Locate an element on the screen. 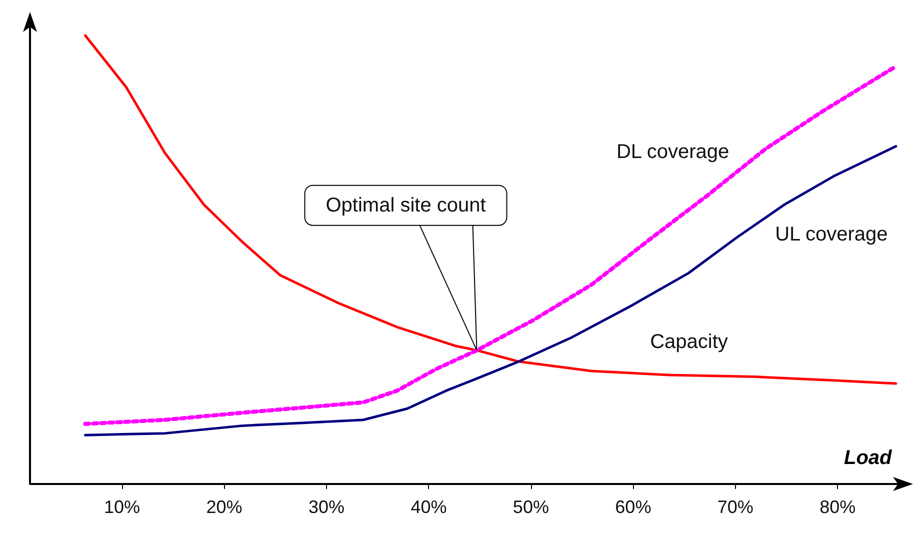  x-tick-label: 10% is located at coordinates (122, 507).